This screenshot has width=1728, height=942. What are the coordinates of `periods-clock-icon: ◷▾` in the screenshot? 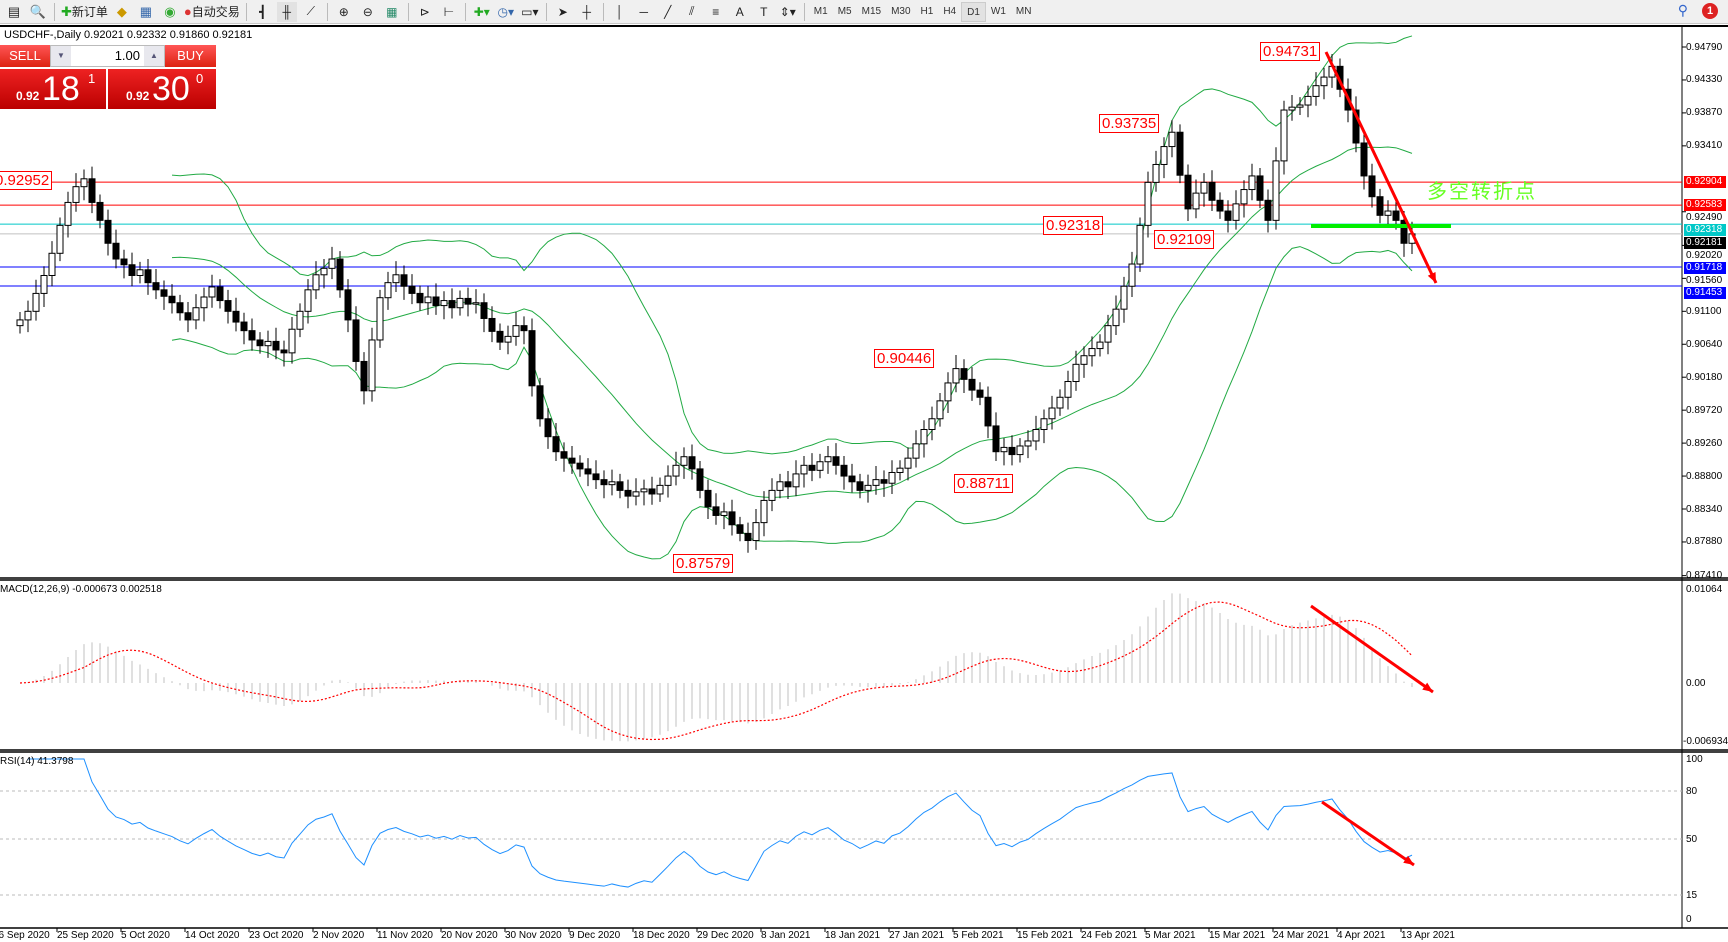 It's located at (506, 11).